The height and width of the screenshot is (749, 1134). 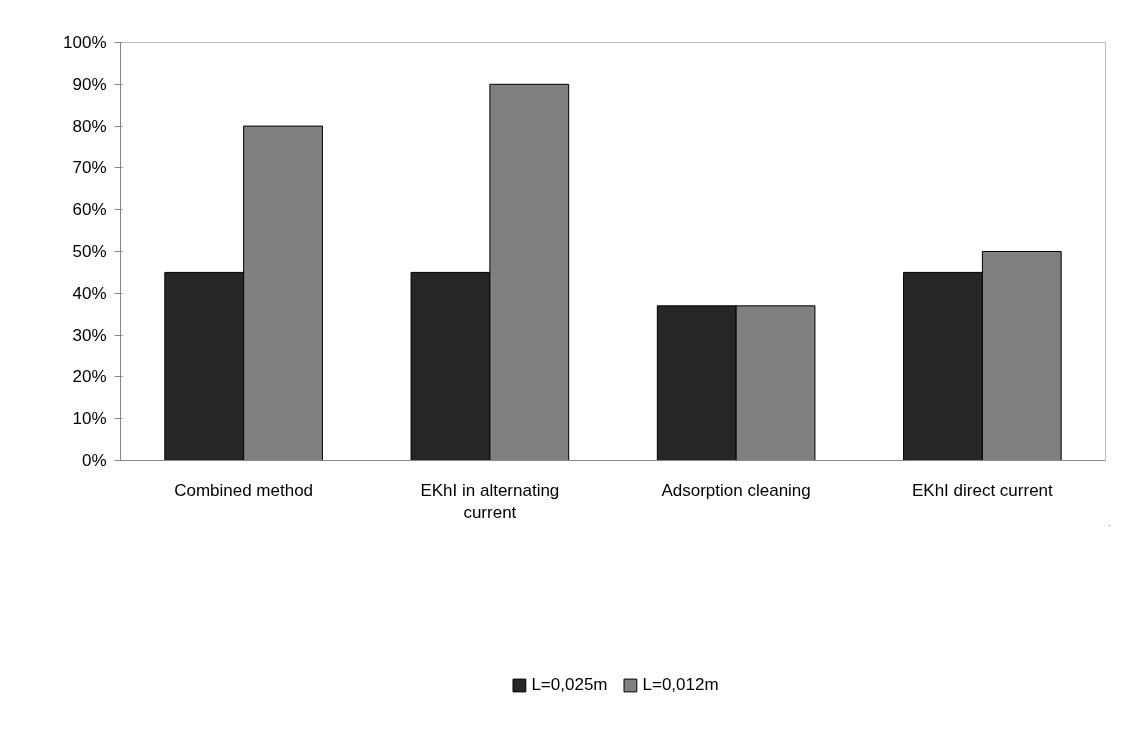 What do you see at coordinates (94, 460) in the screenshot?
I see `y-tick-label: 0%` at bounding box center [94, 460].